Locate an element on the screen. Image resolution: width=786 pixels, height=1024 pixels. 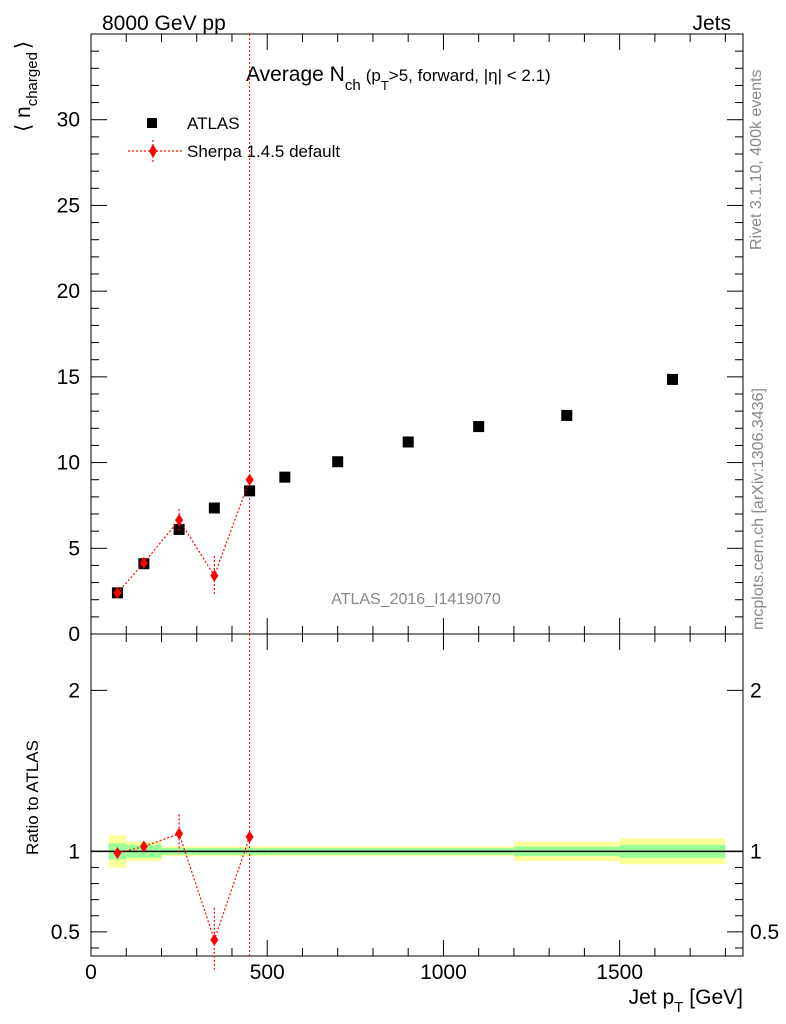
x-tick-label: 1500 is located at coordinates (619, 972).